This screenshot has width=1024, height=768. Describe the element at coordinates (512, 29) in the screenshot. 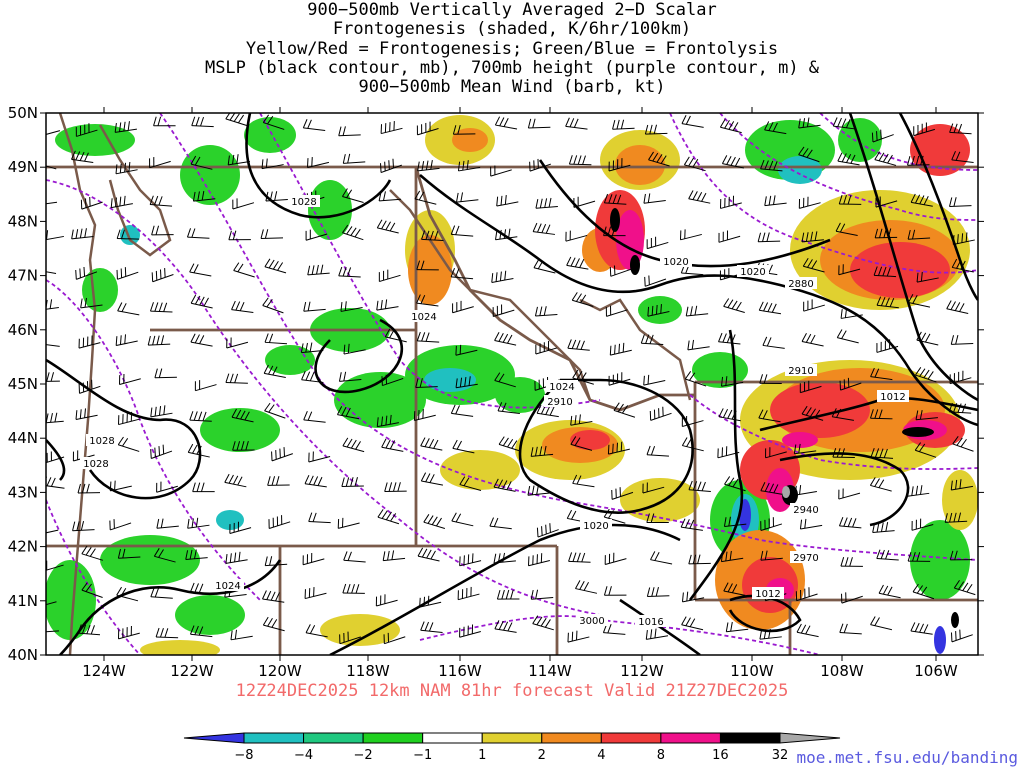

I see `title-line-2: Frontogenesis (shaded, K/6hr/100km)` at that location.